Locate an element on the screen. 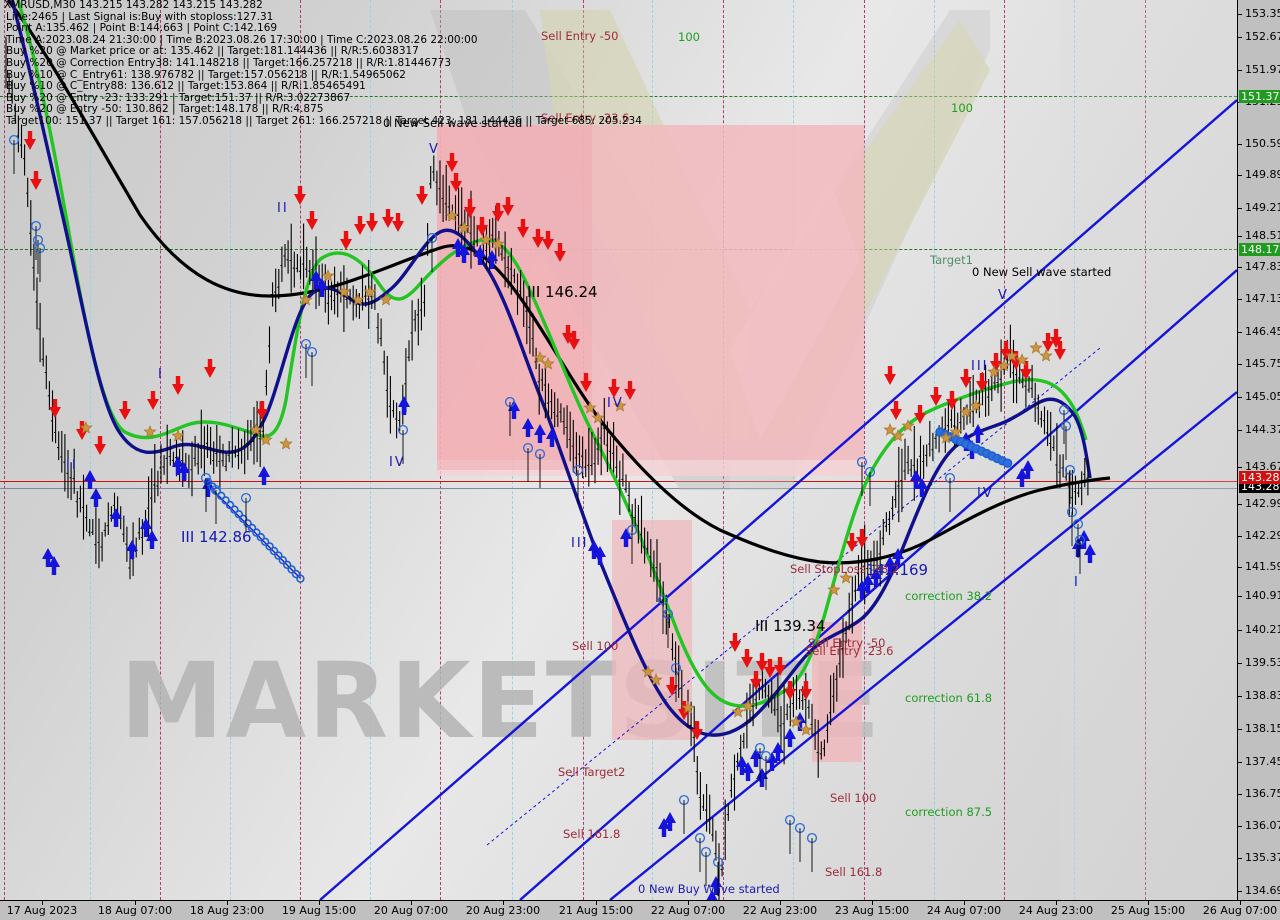  time-tick-label: 24 Aug 23:00 is located at coordinates (1056, 910).